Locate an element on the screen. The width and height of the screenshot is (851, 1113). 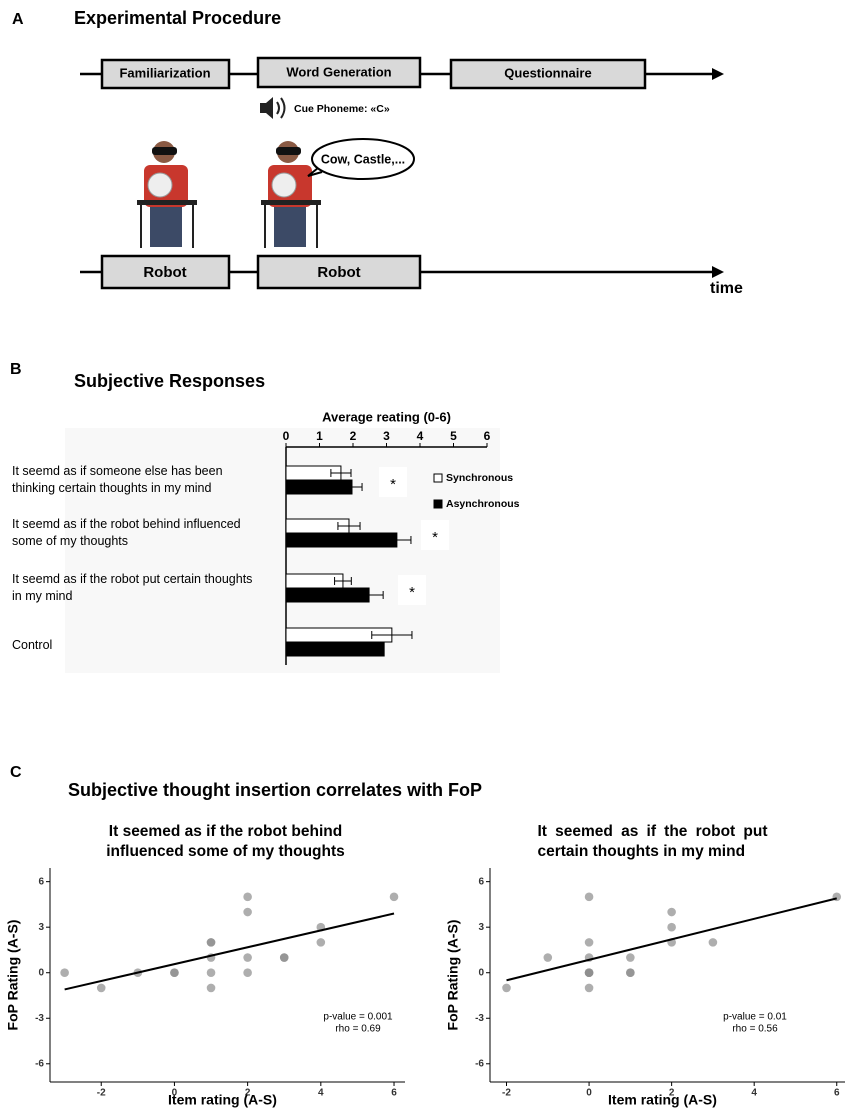
stat-annotation: p-value = 0.001 is located at coordinates (358, 1017).